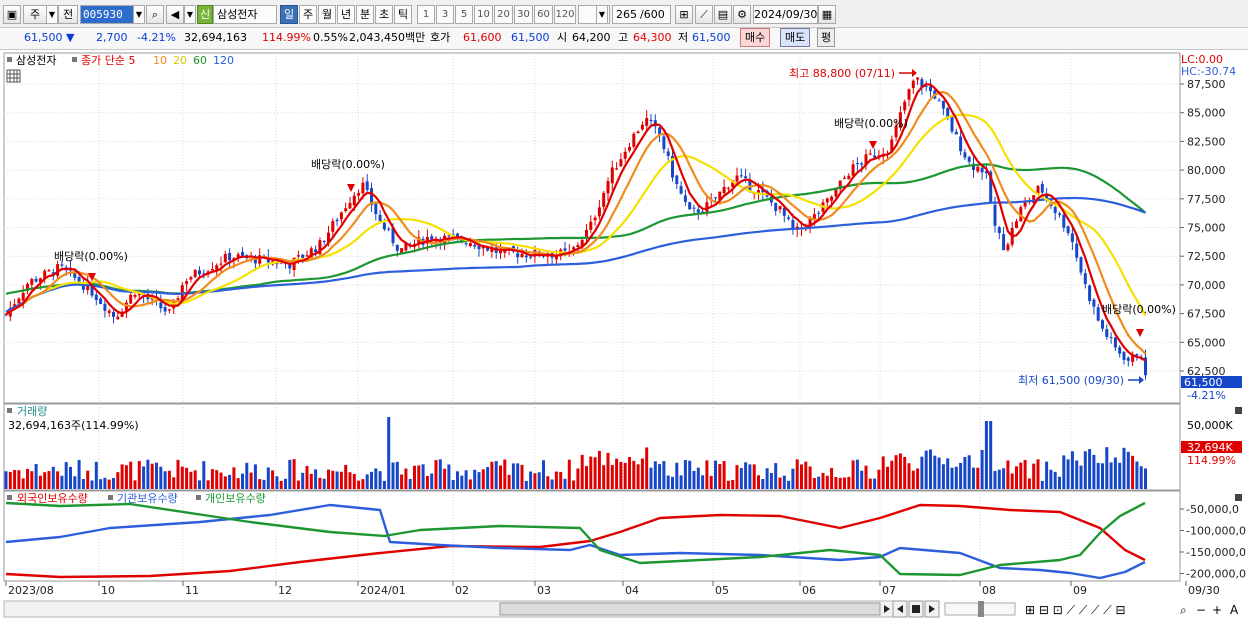 This screenshot has height=621, width=1248. Describe the element at coordinates (1234, 610) in the screenshot. I see `font-size-icon: A` at that location.